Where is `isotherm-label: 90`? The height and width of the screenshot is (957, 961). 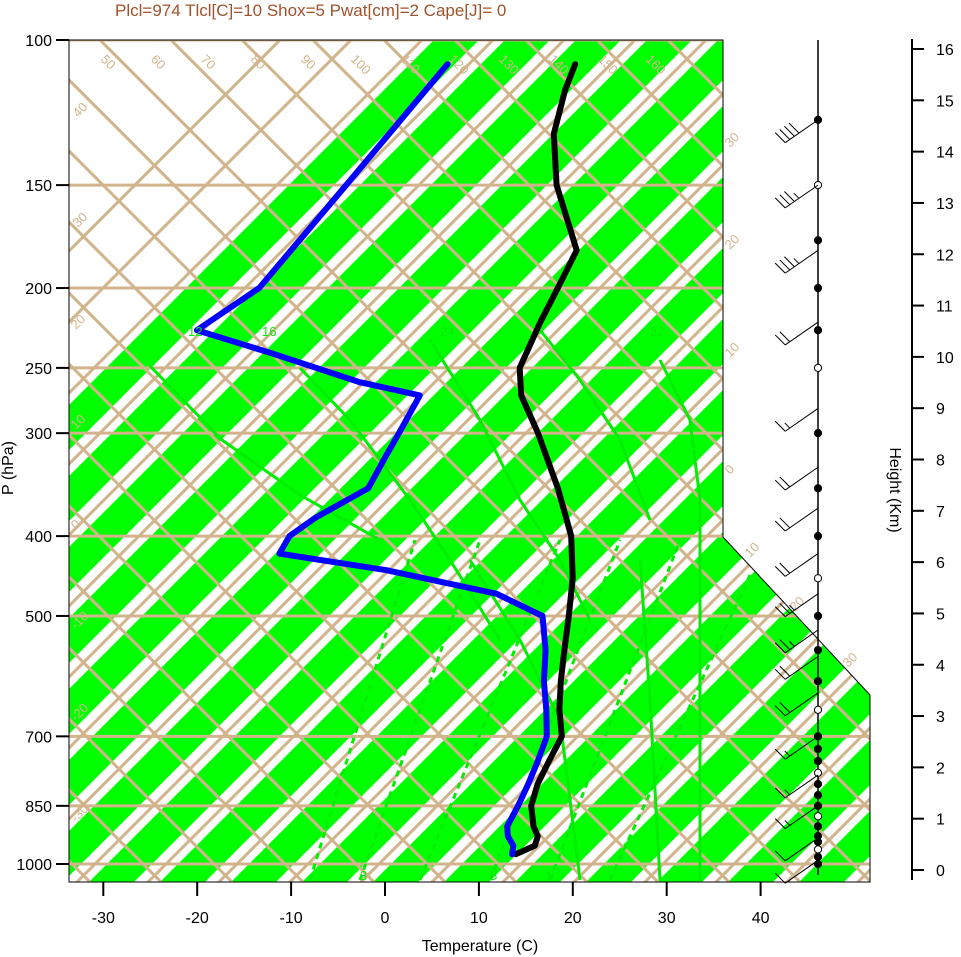 isotherm-label: 90 is located at coordinates (308, 62).